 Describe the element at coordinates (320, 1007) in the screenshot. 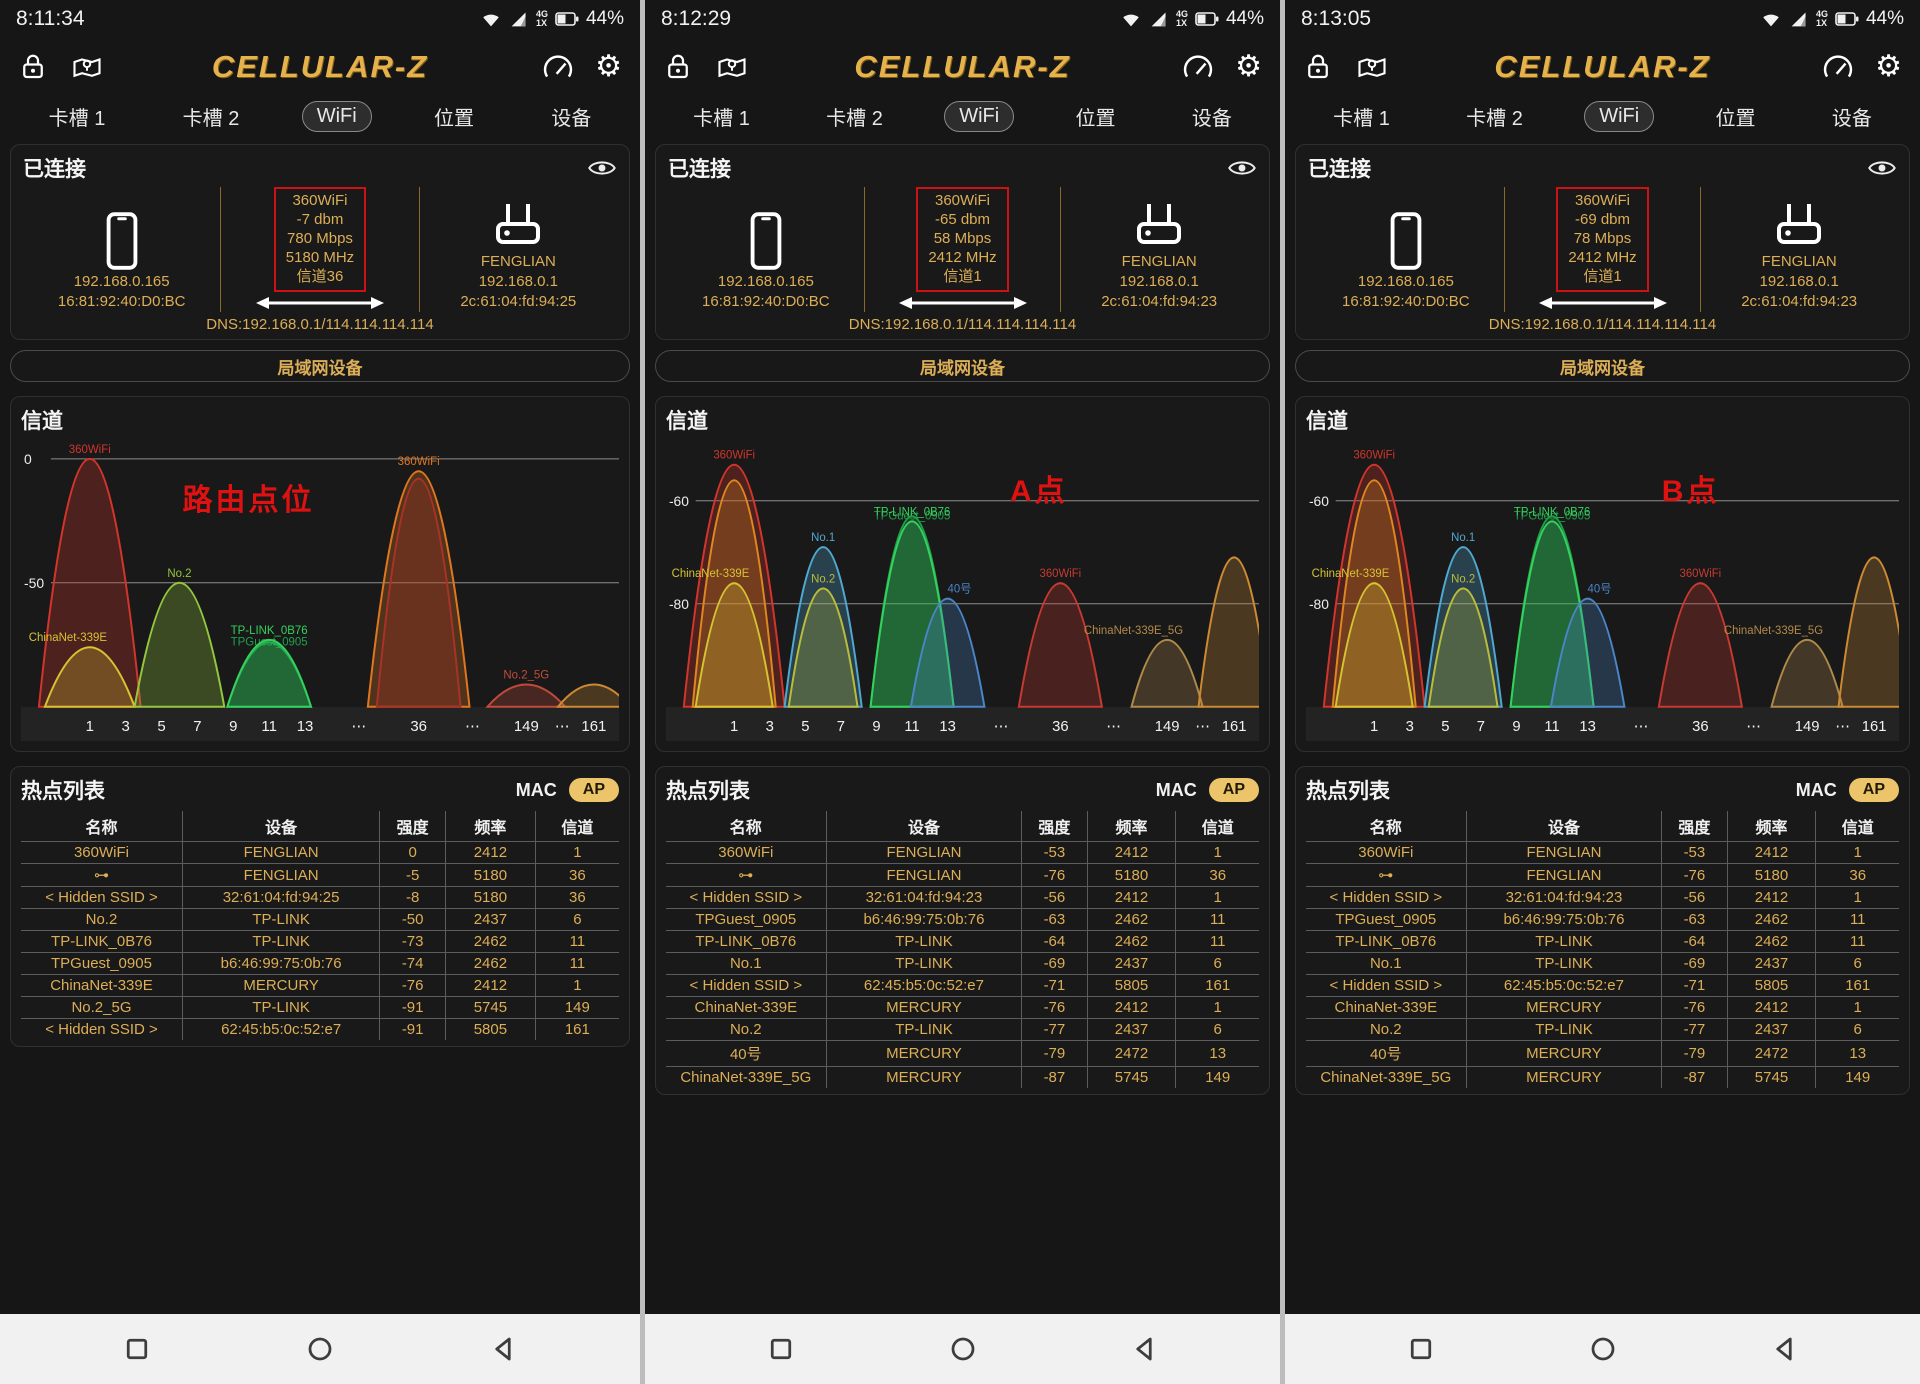

I see `hotspot-row: No.2_5G TP-LINK -91 5745 149` at that location.